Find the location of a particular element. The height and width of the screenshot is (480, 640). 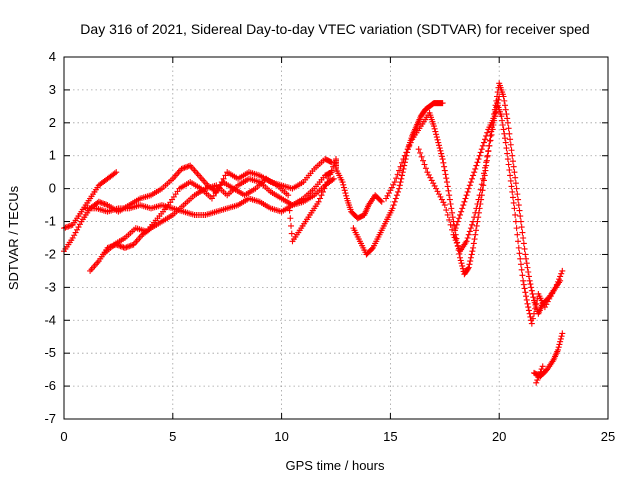

y-tick-label: -6 is located at coordinates (50, 385).